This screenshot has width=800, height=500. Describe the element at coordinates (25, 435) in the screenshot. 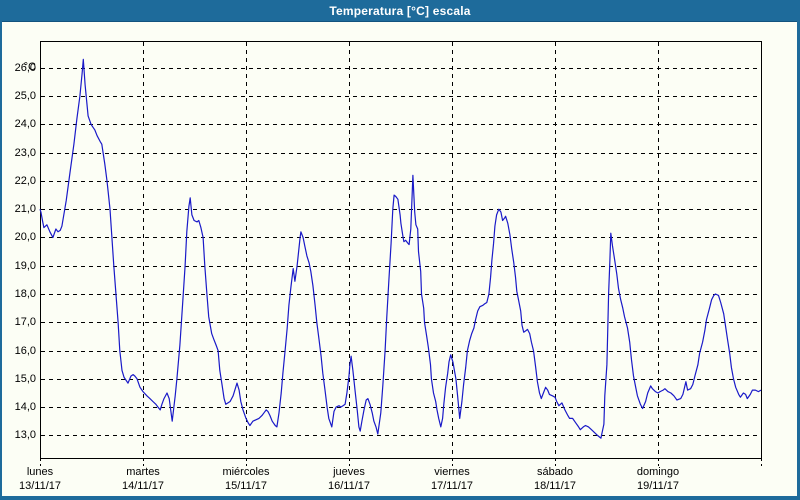

I see `y-axis-tick-label: 13,0` at that location.